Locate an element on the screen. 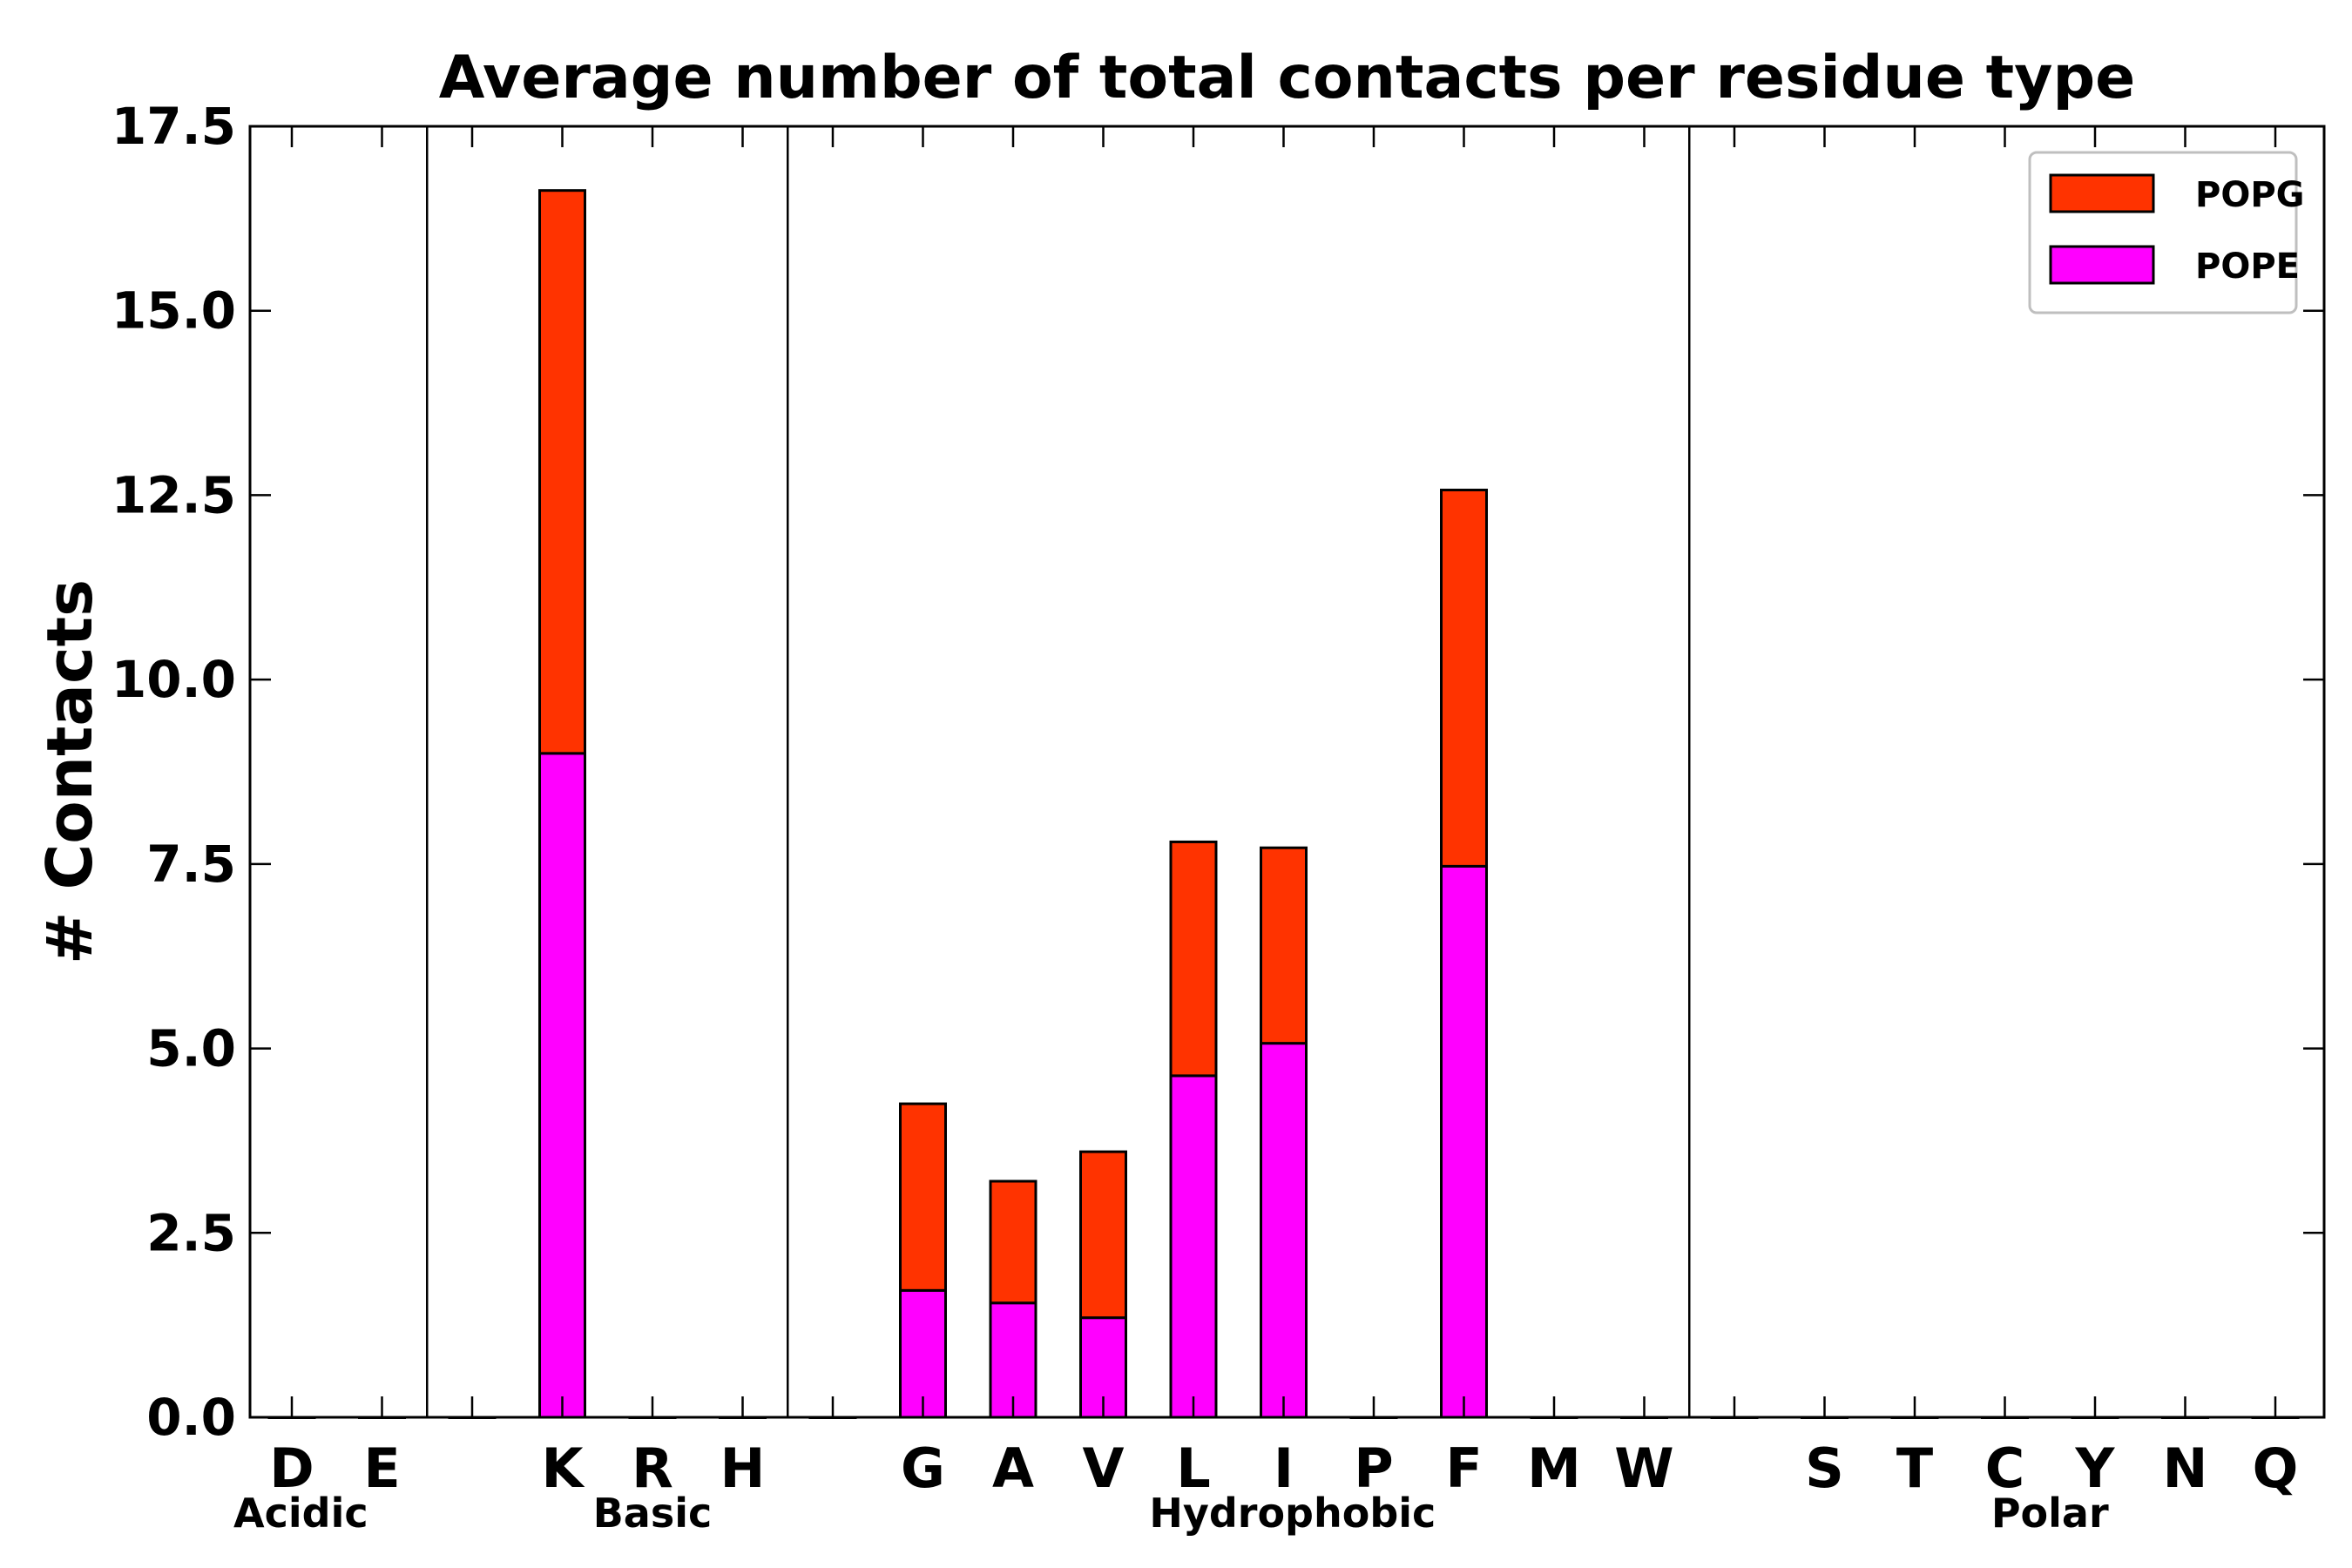 This screenshot has height=1568, width=2352. group-label-acidic: Acidic is located at coordinates (300, 1513).